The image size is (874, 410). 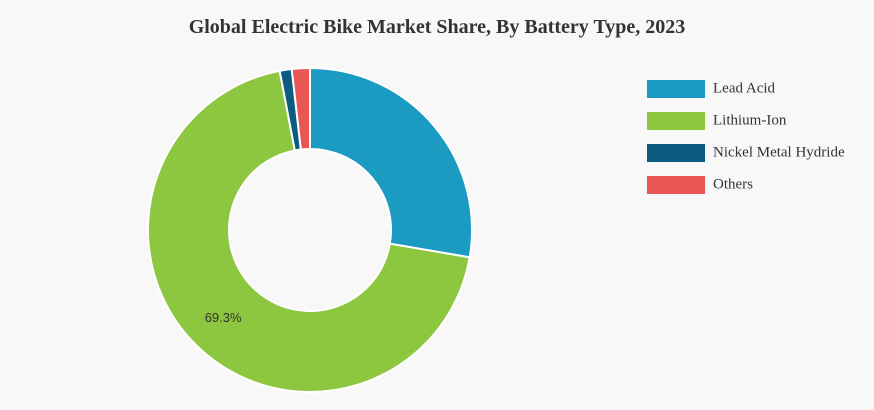 What do you see at coordinates (223, 317) in the screenshot?
I see `value-label: 69.3%` at bounding box center [223, 317].